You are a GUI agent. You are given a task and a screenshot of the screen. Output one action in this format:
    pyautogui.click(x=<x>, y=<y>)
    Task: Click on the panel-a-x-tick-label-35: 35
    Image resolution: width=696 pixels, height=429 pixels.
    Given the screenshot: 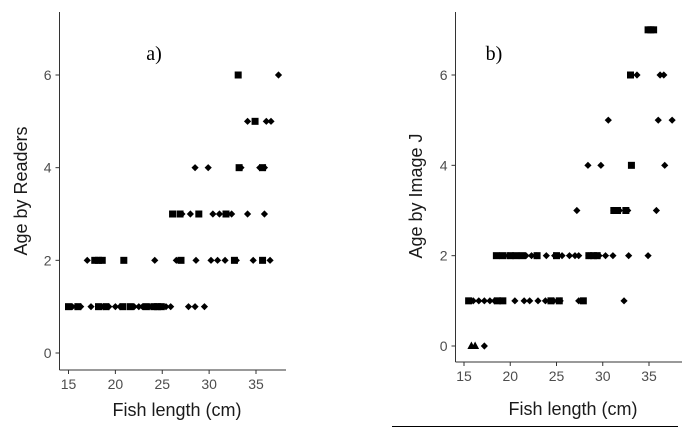 What is the action you would take?
    pyautogui.click(x=256, y=384)
    